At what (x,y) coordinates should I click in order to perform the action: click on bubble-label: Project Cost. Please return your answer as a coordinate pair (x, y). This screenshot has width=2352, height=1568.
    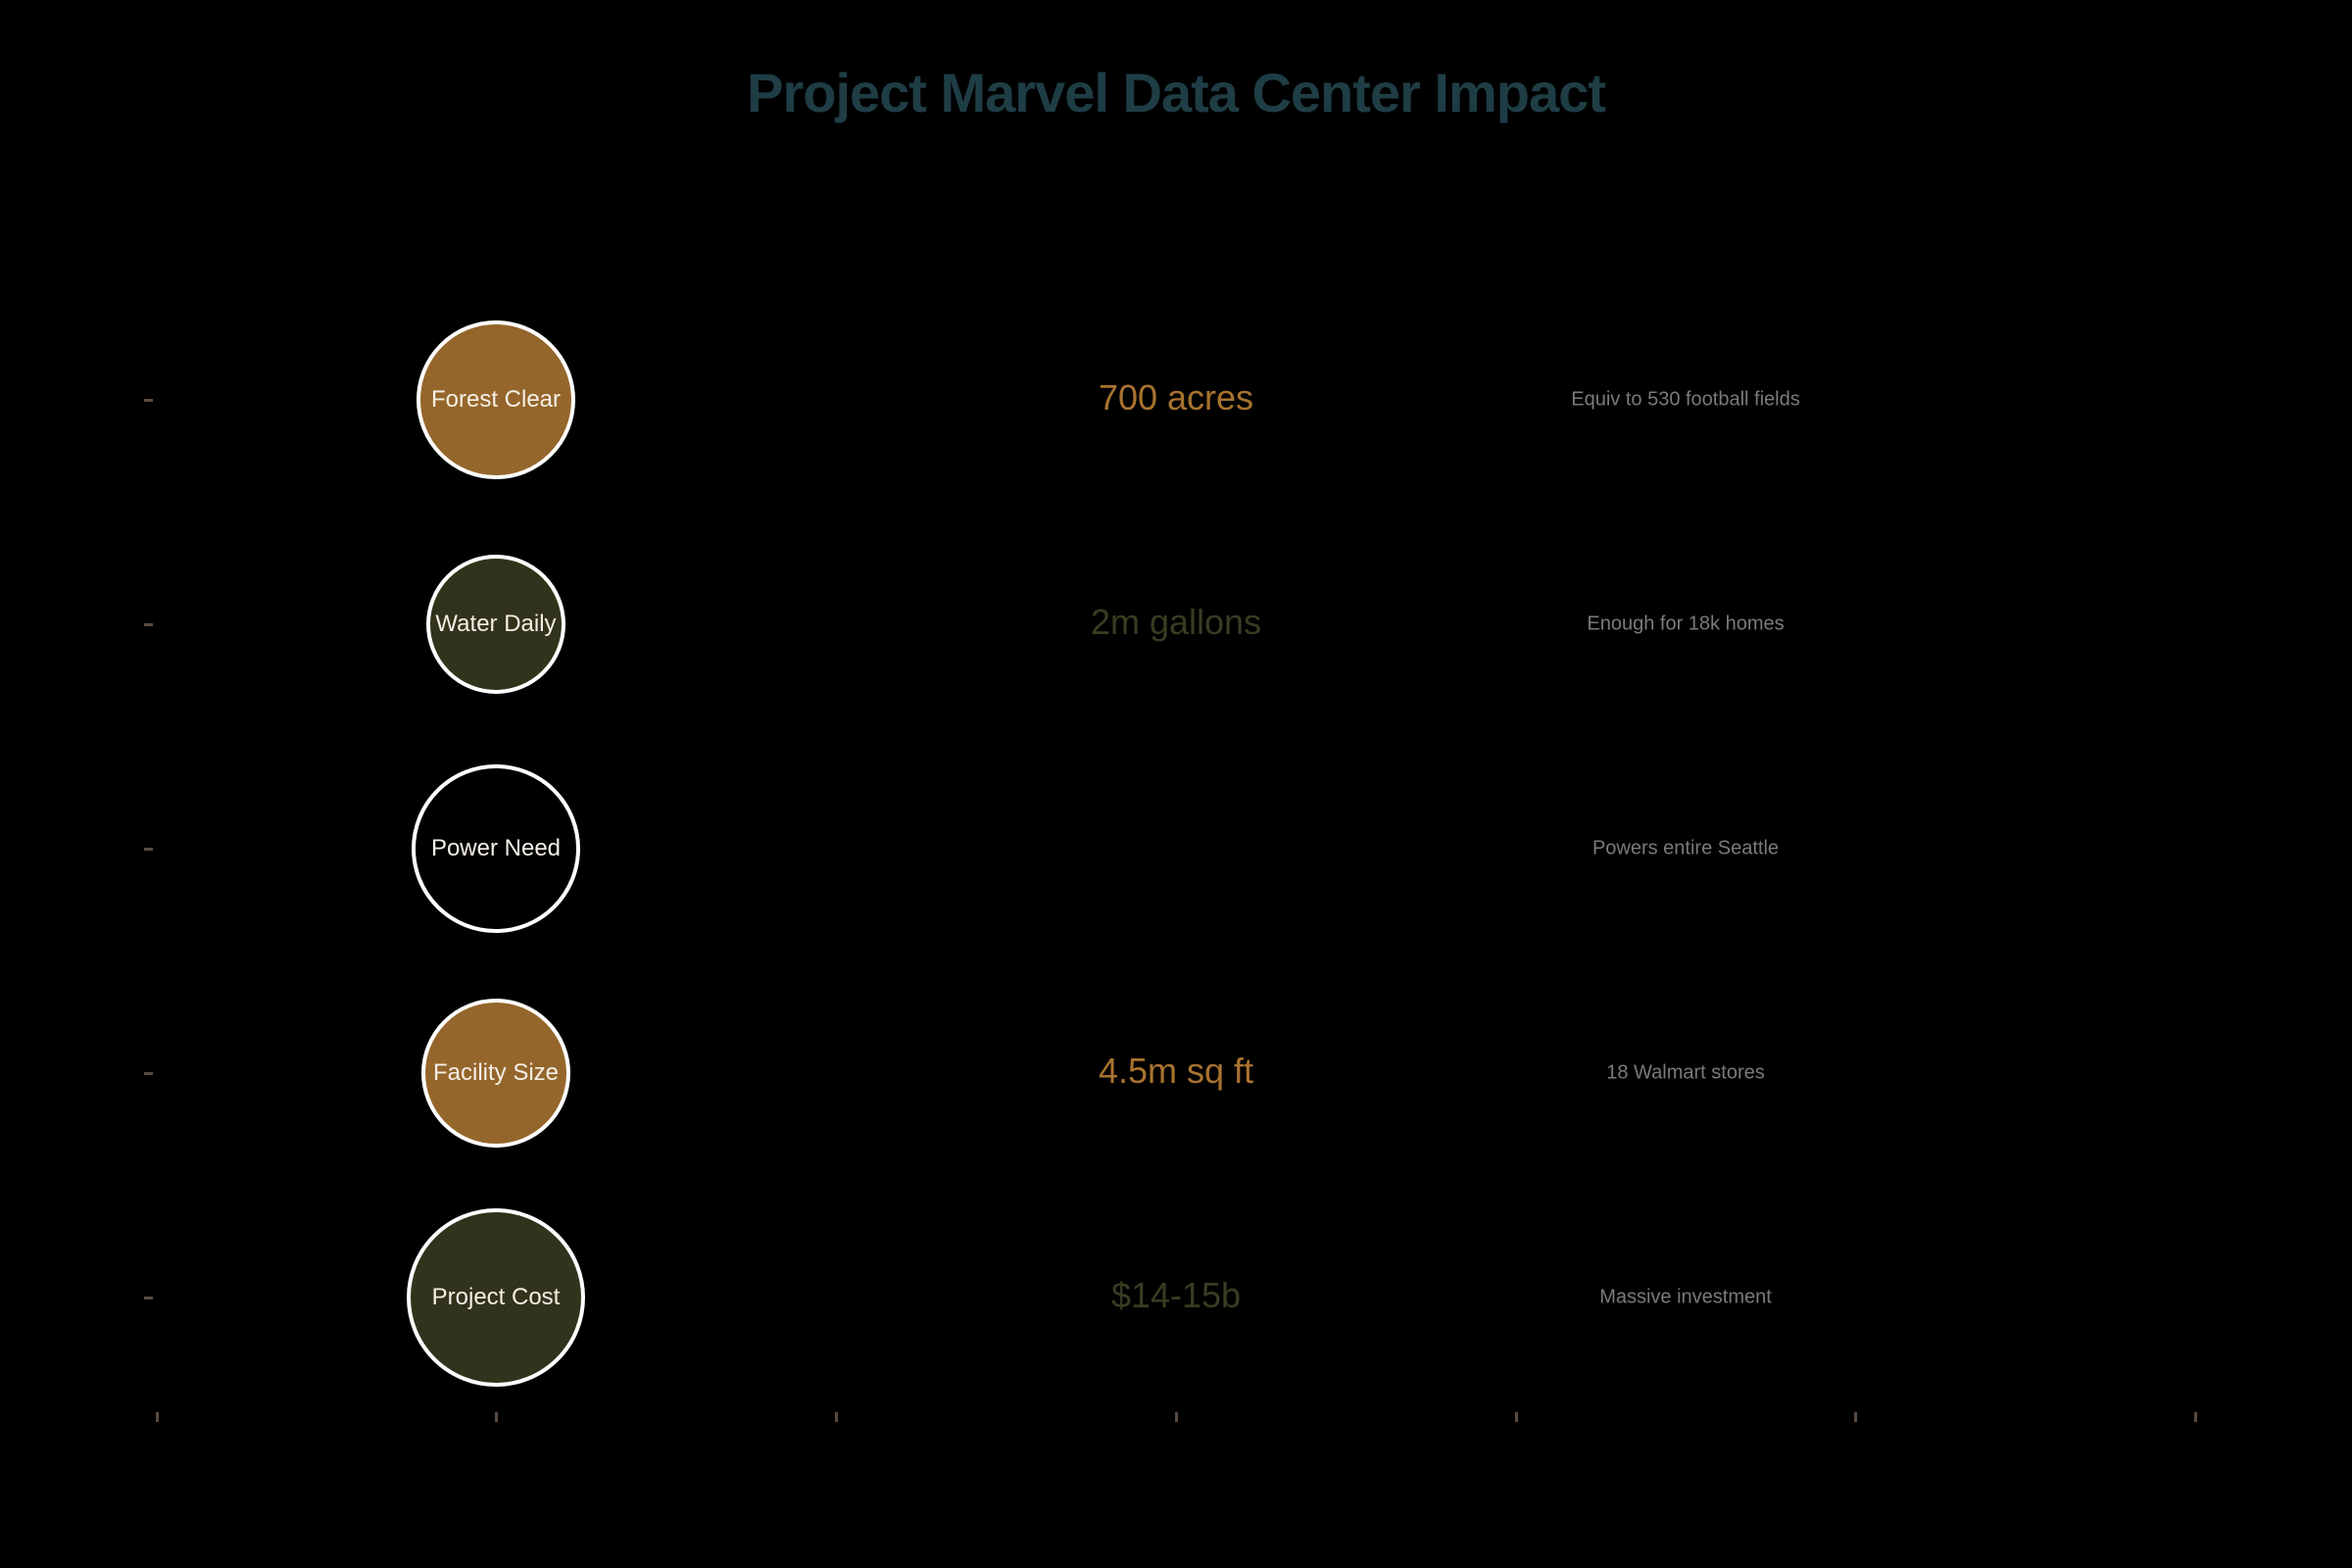
    Looking at the image, I should click on (496, 1297).